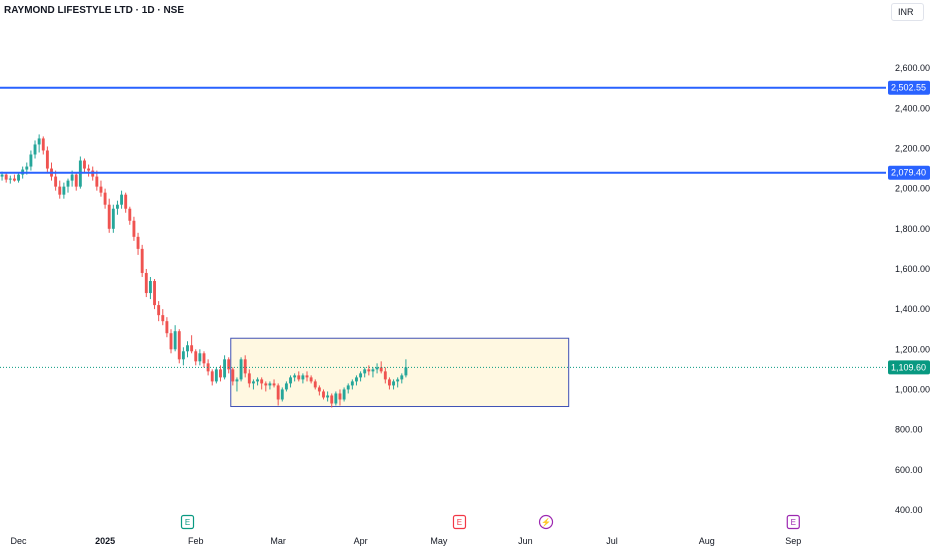  I want to click on time-tick-label: Aug, so click(707, 541).